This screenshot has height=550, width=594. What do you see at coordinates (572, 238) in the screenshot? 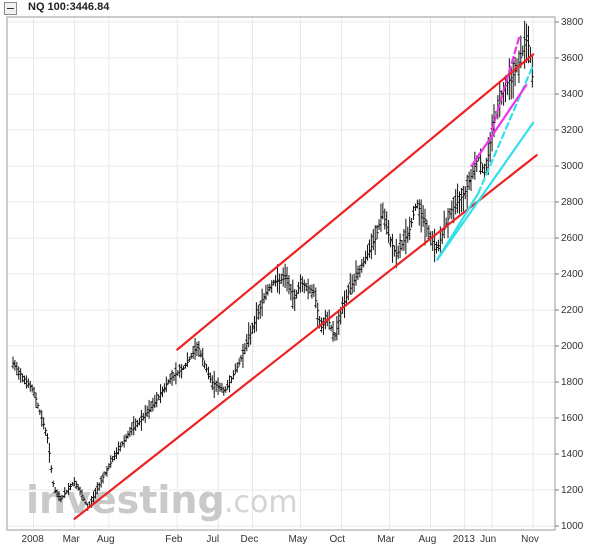
I see `y-tick-label: 2600` at bounding box center [572, 238].